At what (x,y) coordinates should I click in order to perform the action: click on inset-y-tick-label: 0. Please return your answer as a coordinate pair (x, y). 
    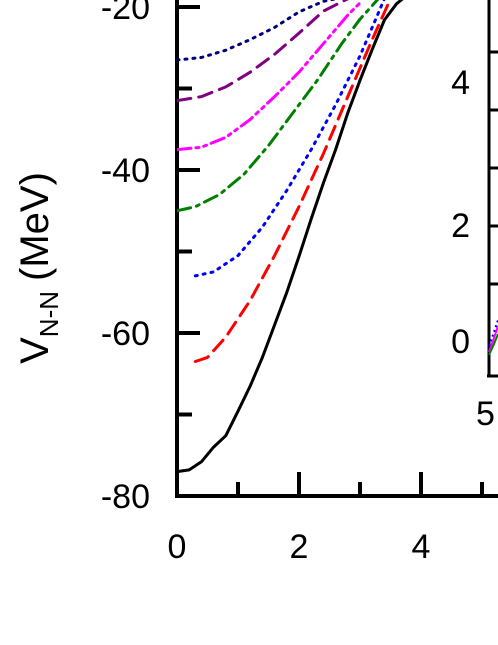
    Looking at the image, I should click on (460, 342).